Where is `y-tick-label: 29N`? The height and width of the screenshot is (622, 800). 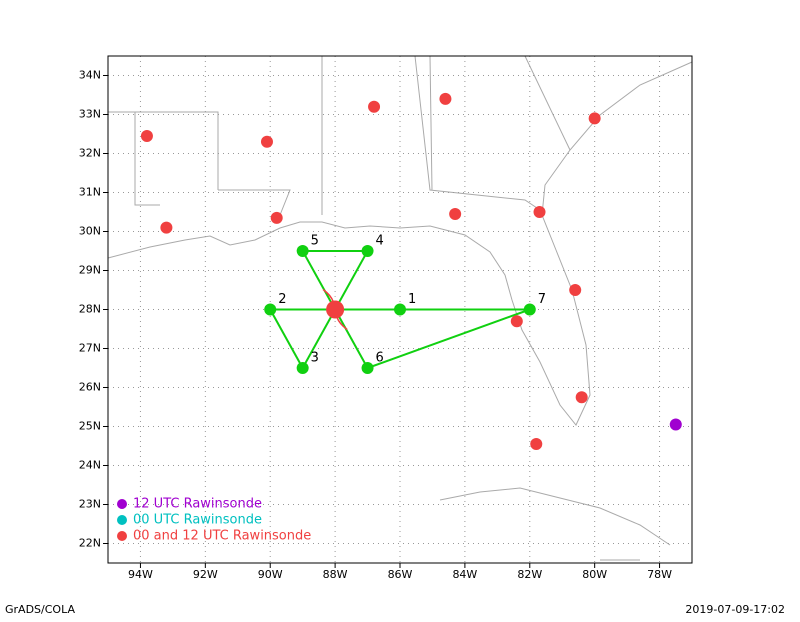
y-tick-label: 29N is located at coordinates (90, 270).